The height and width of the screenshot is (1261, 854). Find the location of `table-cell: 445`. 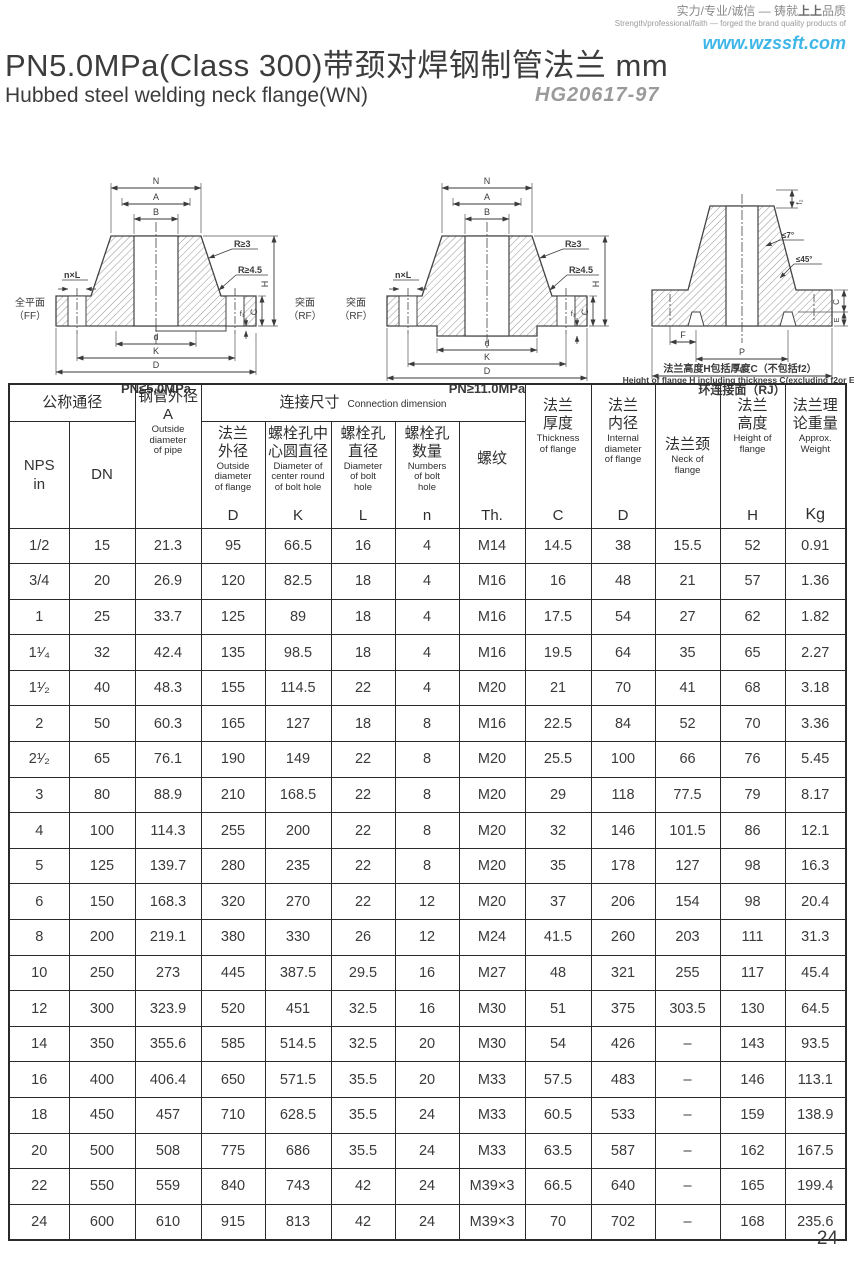

table-cell: 445 is located at coordinates (233, 973).